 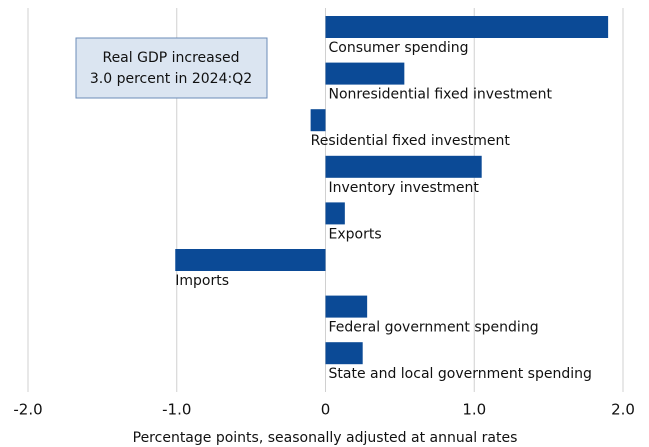 I want to click on category-label: Nonresidential fixed investment, so click(x=441, y=95).